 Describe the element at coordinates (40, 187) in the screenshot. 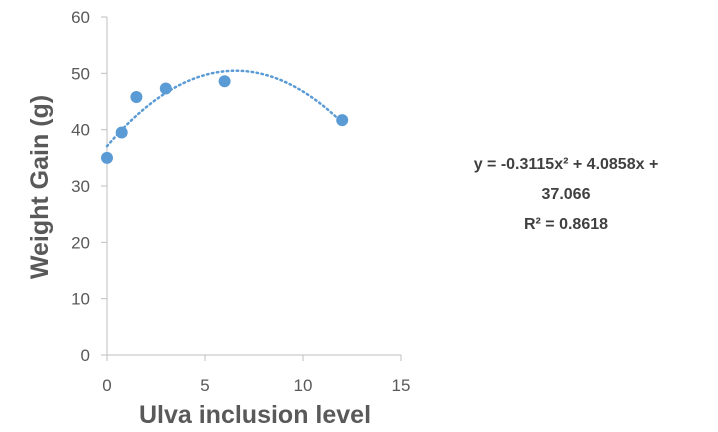

I see `y-axis-title: Weight Gain (g)` at that location.